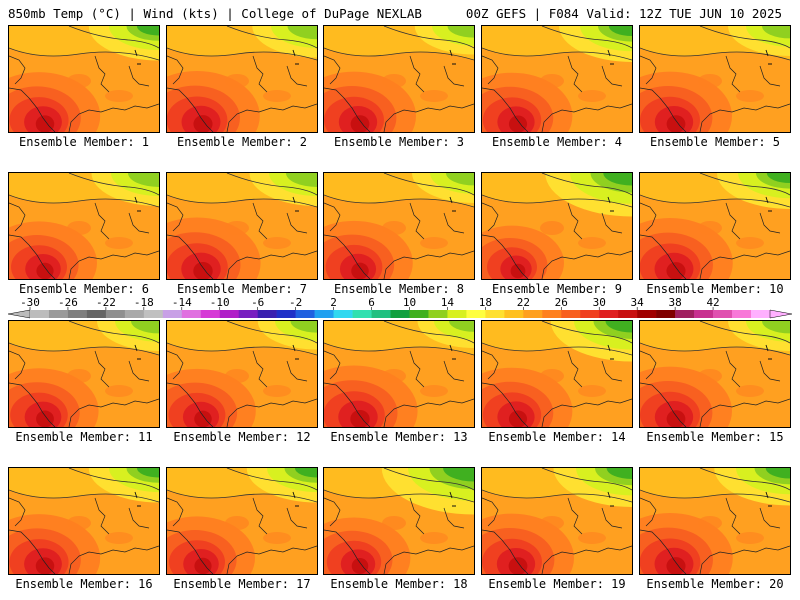 This screenshot has height=600, width=800. I want to click on ensemble-member-label: Ensemble Member: 20, so click(715, 584).